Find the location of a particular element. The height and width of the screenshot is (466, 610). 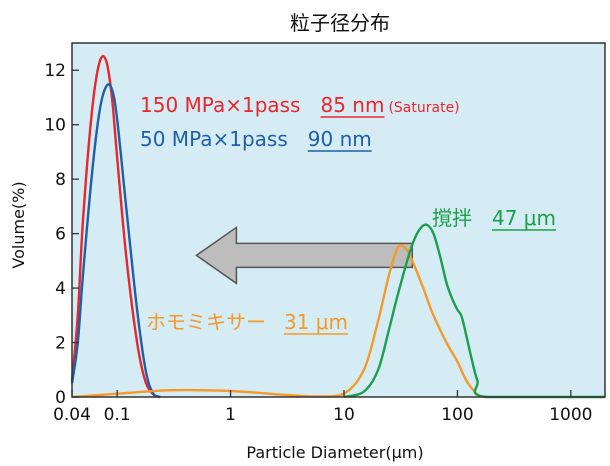

annotation-label: 撹拌 is located at coordinates (452, 218).